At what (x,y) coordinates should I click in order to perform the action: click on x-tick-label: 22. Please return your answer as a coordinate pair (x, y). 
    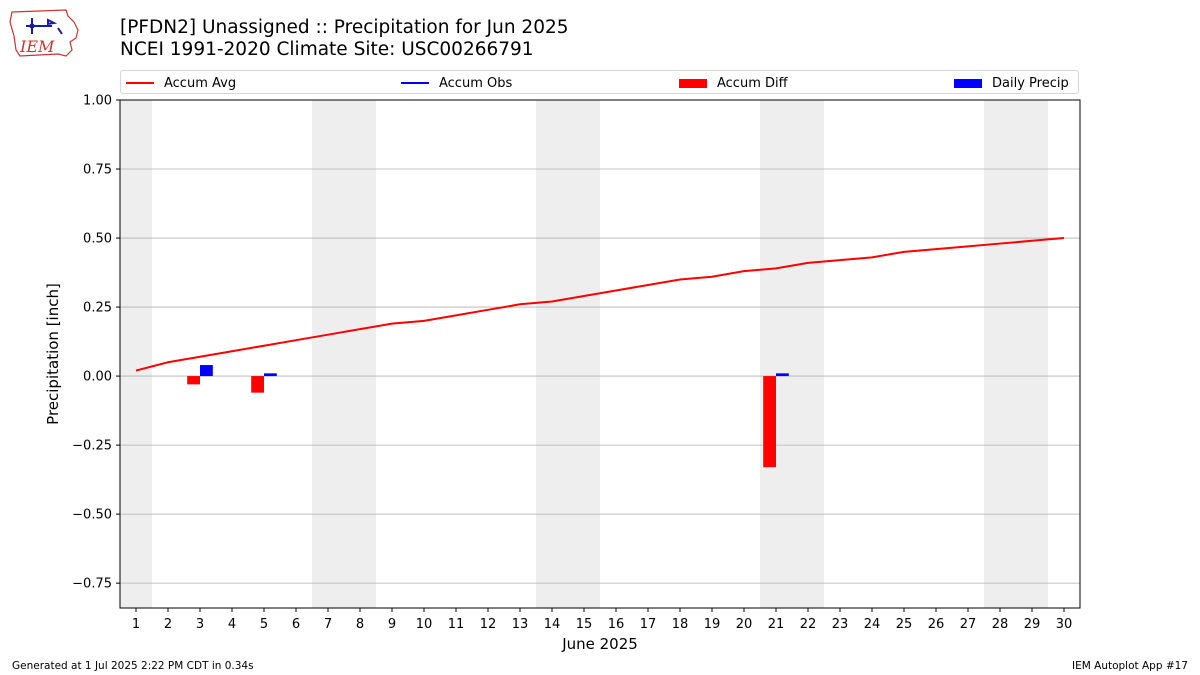
    Looking at the image, I should click on (808, 624).